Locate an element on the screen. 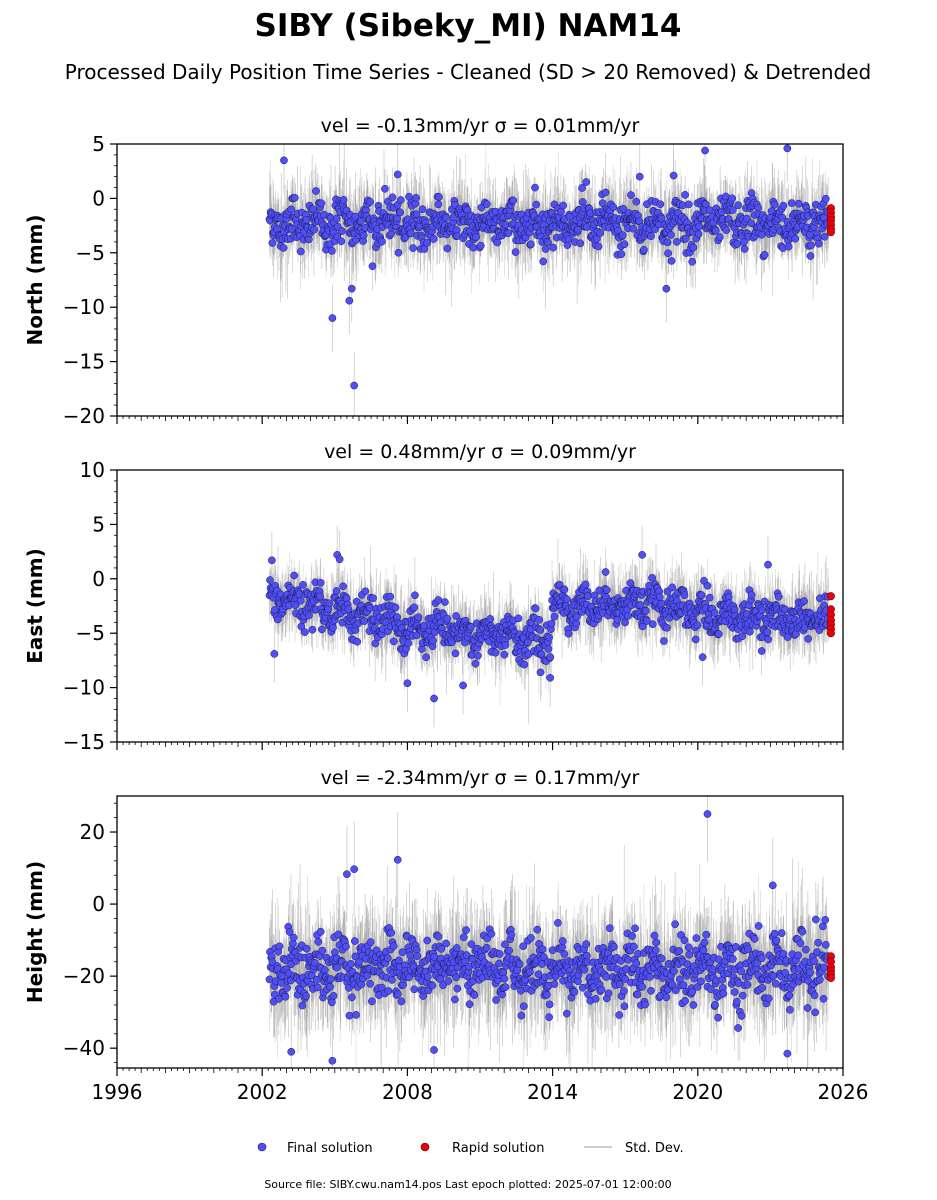 This screenshot has height=1200, width=937. series-final-east is located at coordinates (550, 627).